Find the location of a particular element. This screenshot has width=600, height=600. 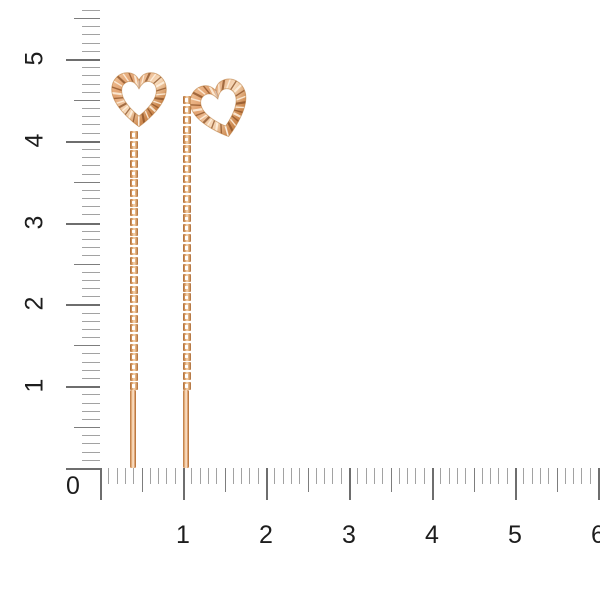

horizontal-axis-label-4: 4 is located at coordinates (432, 535).